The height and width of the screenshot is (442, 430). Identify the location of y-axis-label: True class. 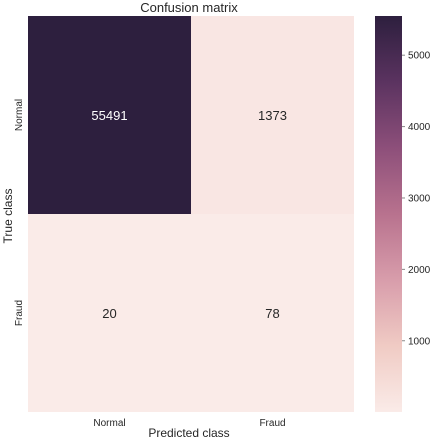
(8, 216).